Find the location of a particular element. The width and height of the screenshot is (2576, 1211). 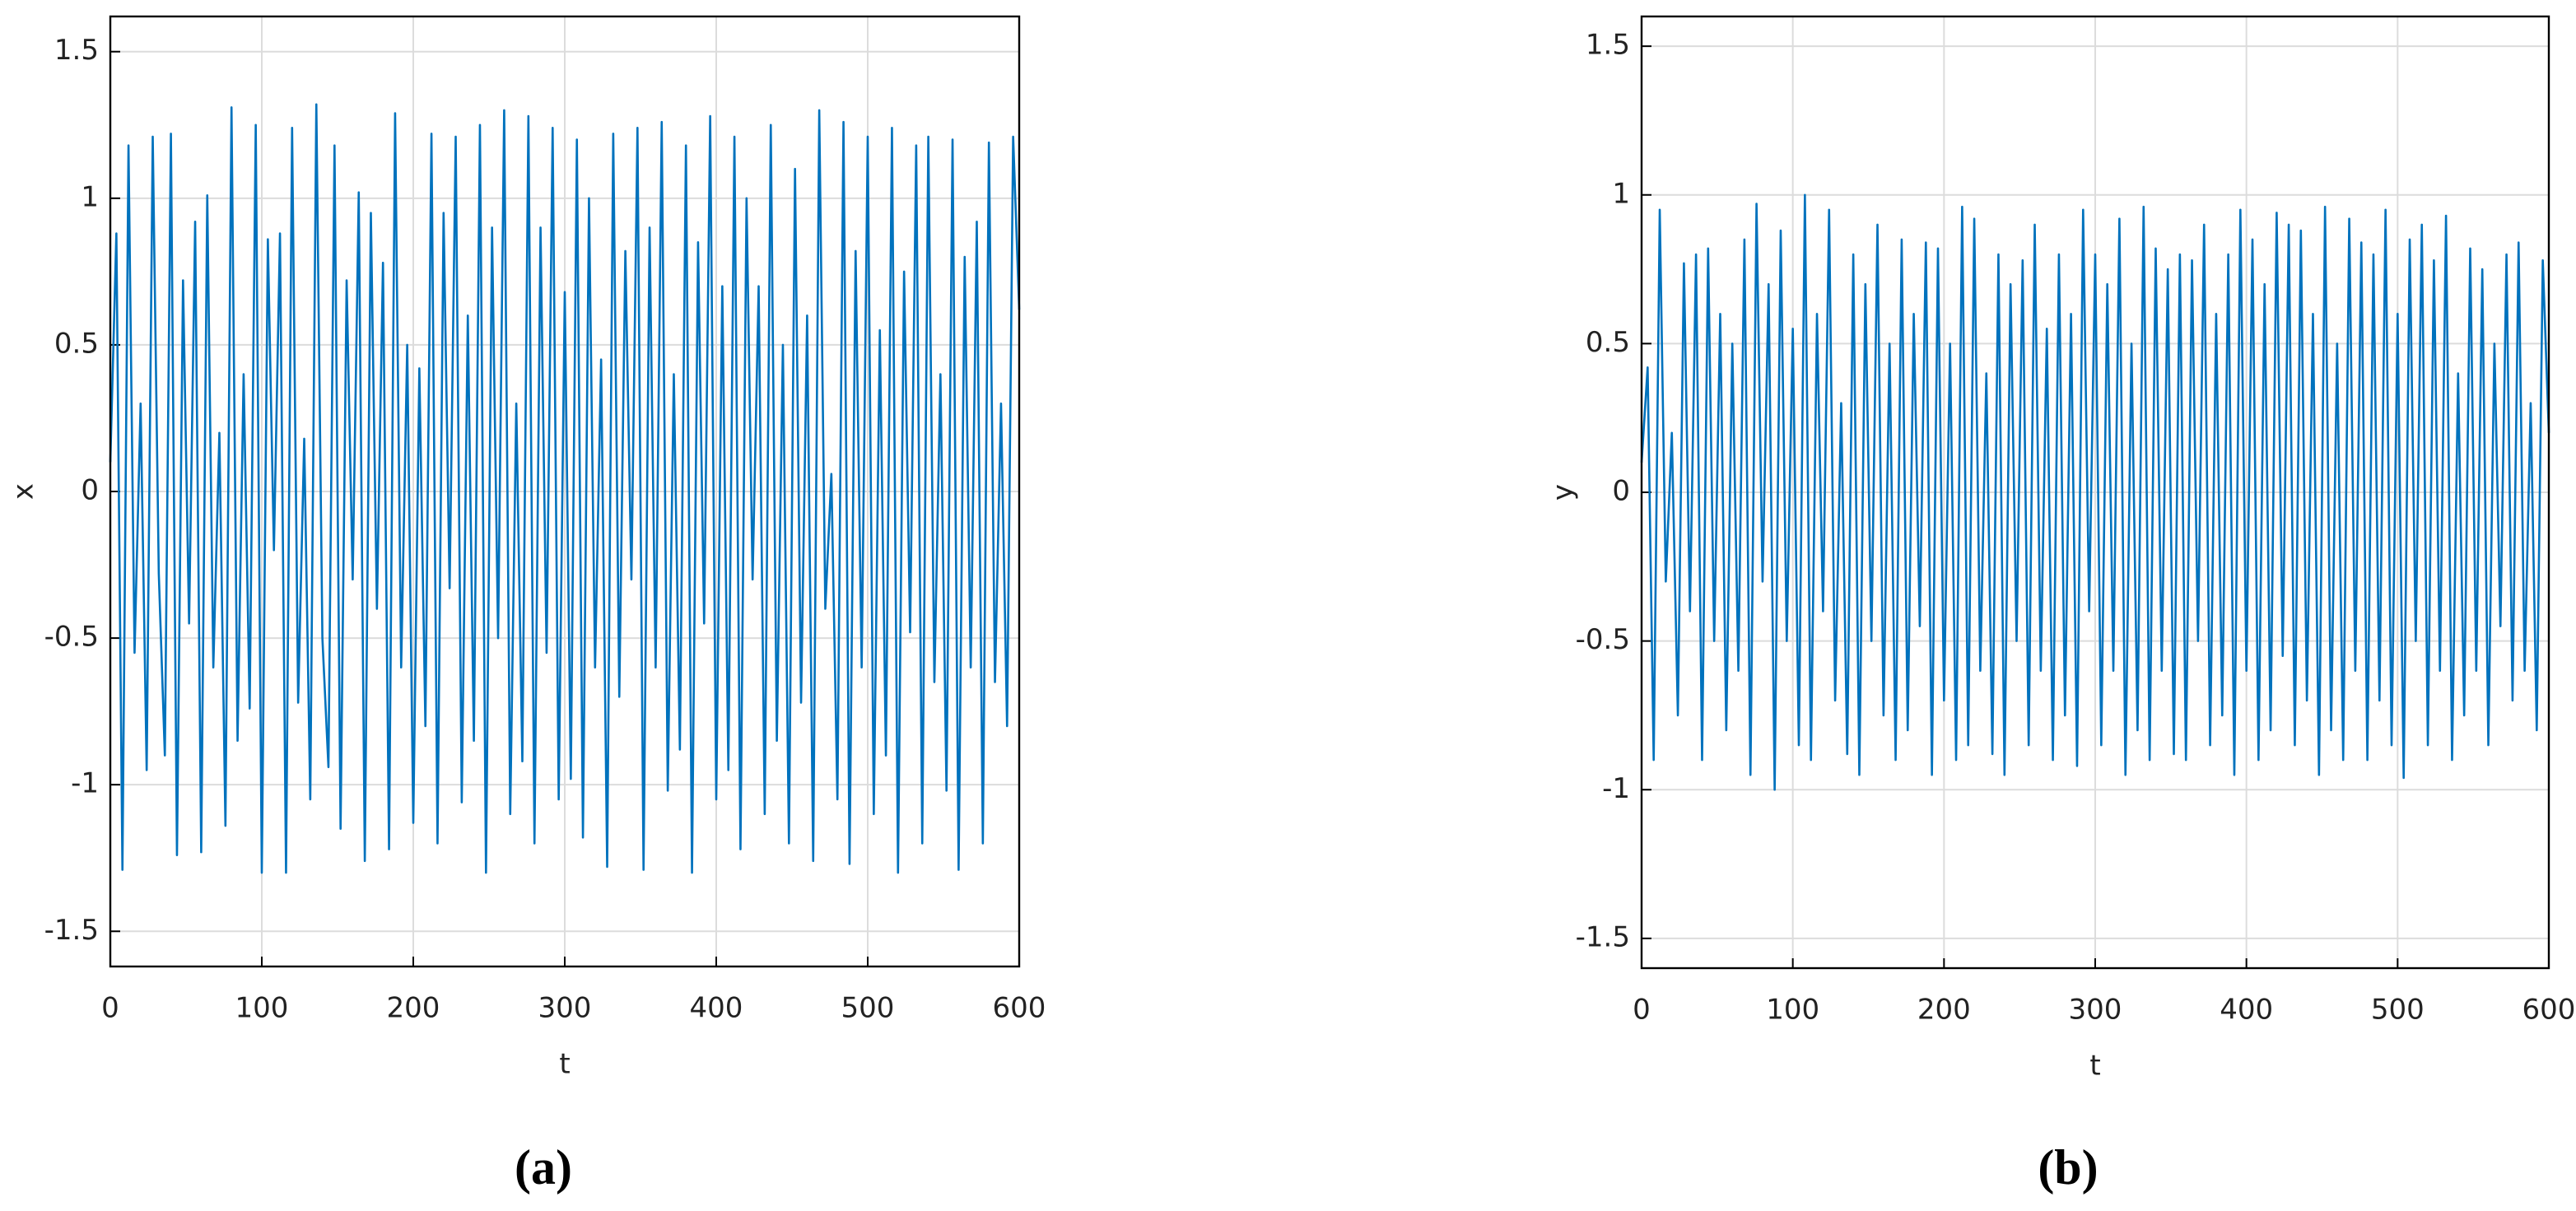

caption: (b) is located at coordinates (2068, 1167).